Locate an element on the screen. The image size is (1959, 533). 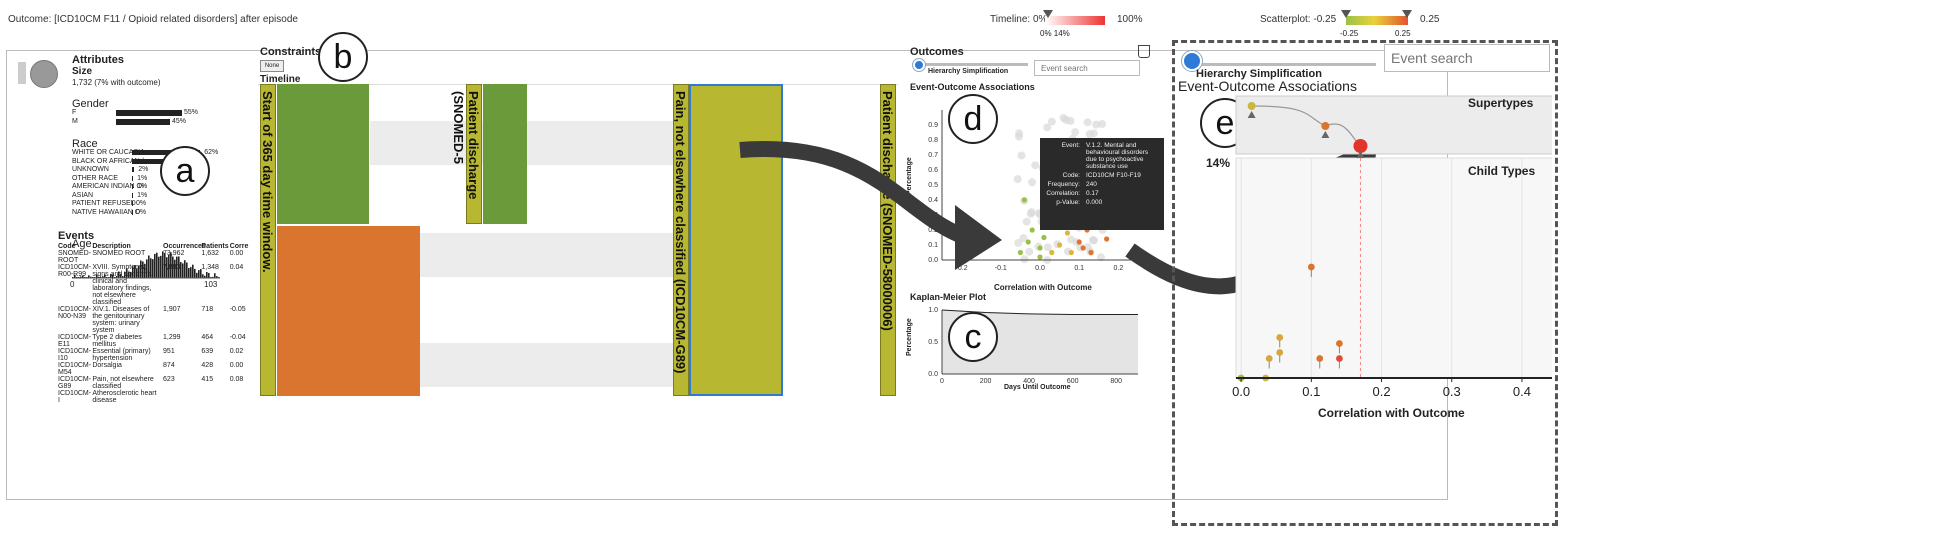
zoom-pct-label: 14% is located at coordinates (1218, 163).